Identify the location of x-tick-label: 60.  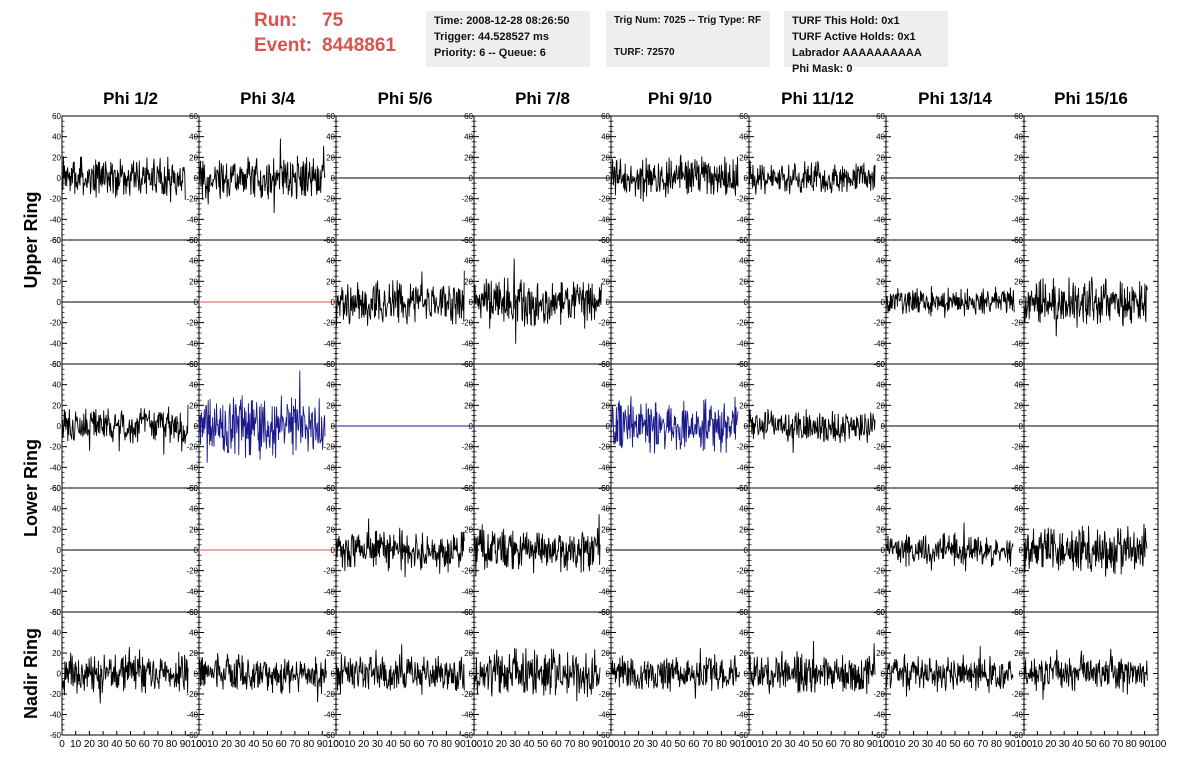
(969, 744).